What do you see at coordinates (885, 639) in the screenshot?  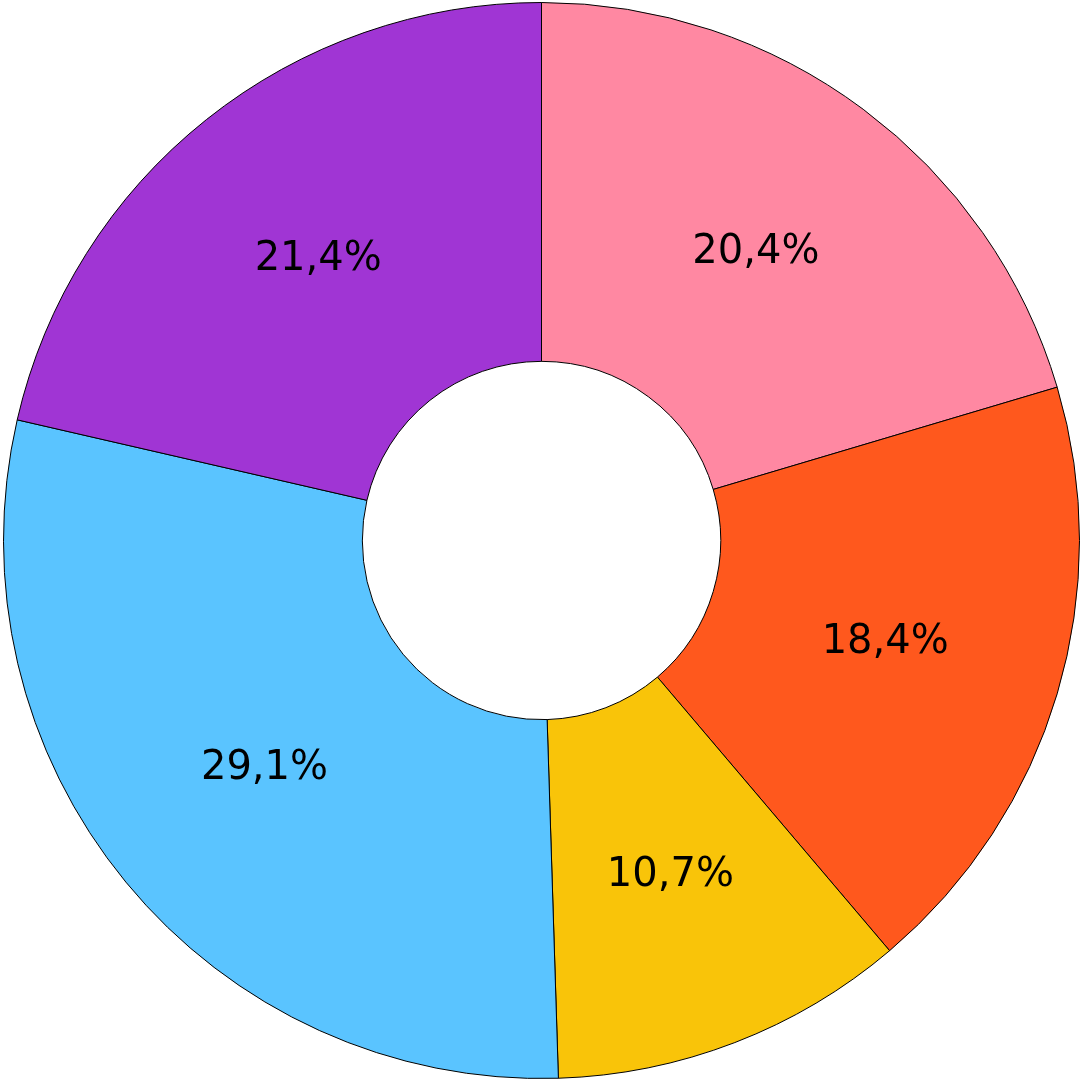 I see `data-label: 18,4%` at bounding box center [885, 639].